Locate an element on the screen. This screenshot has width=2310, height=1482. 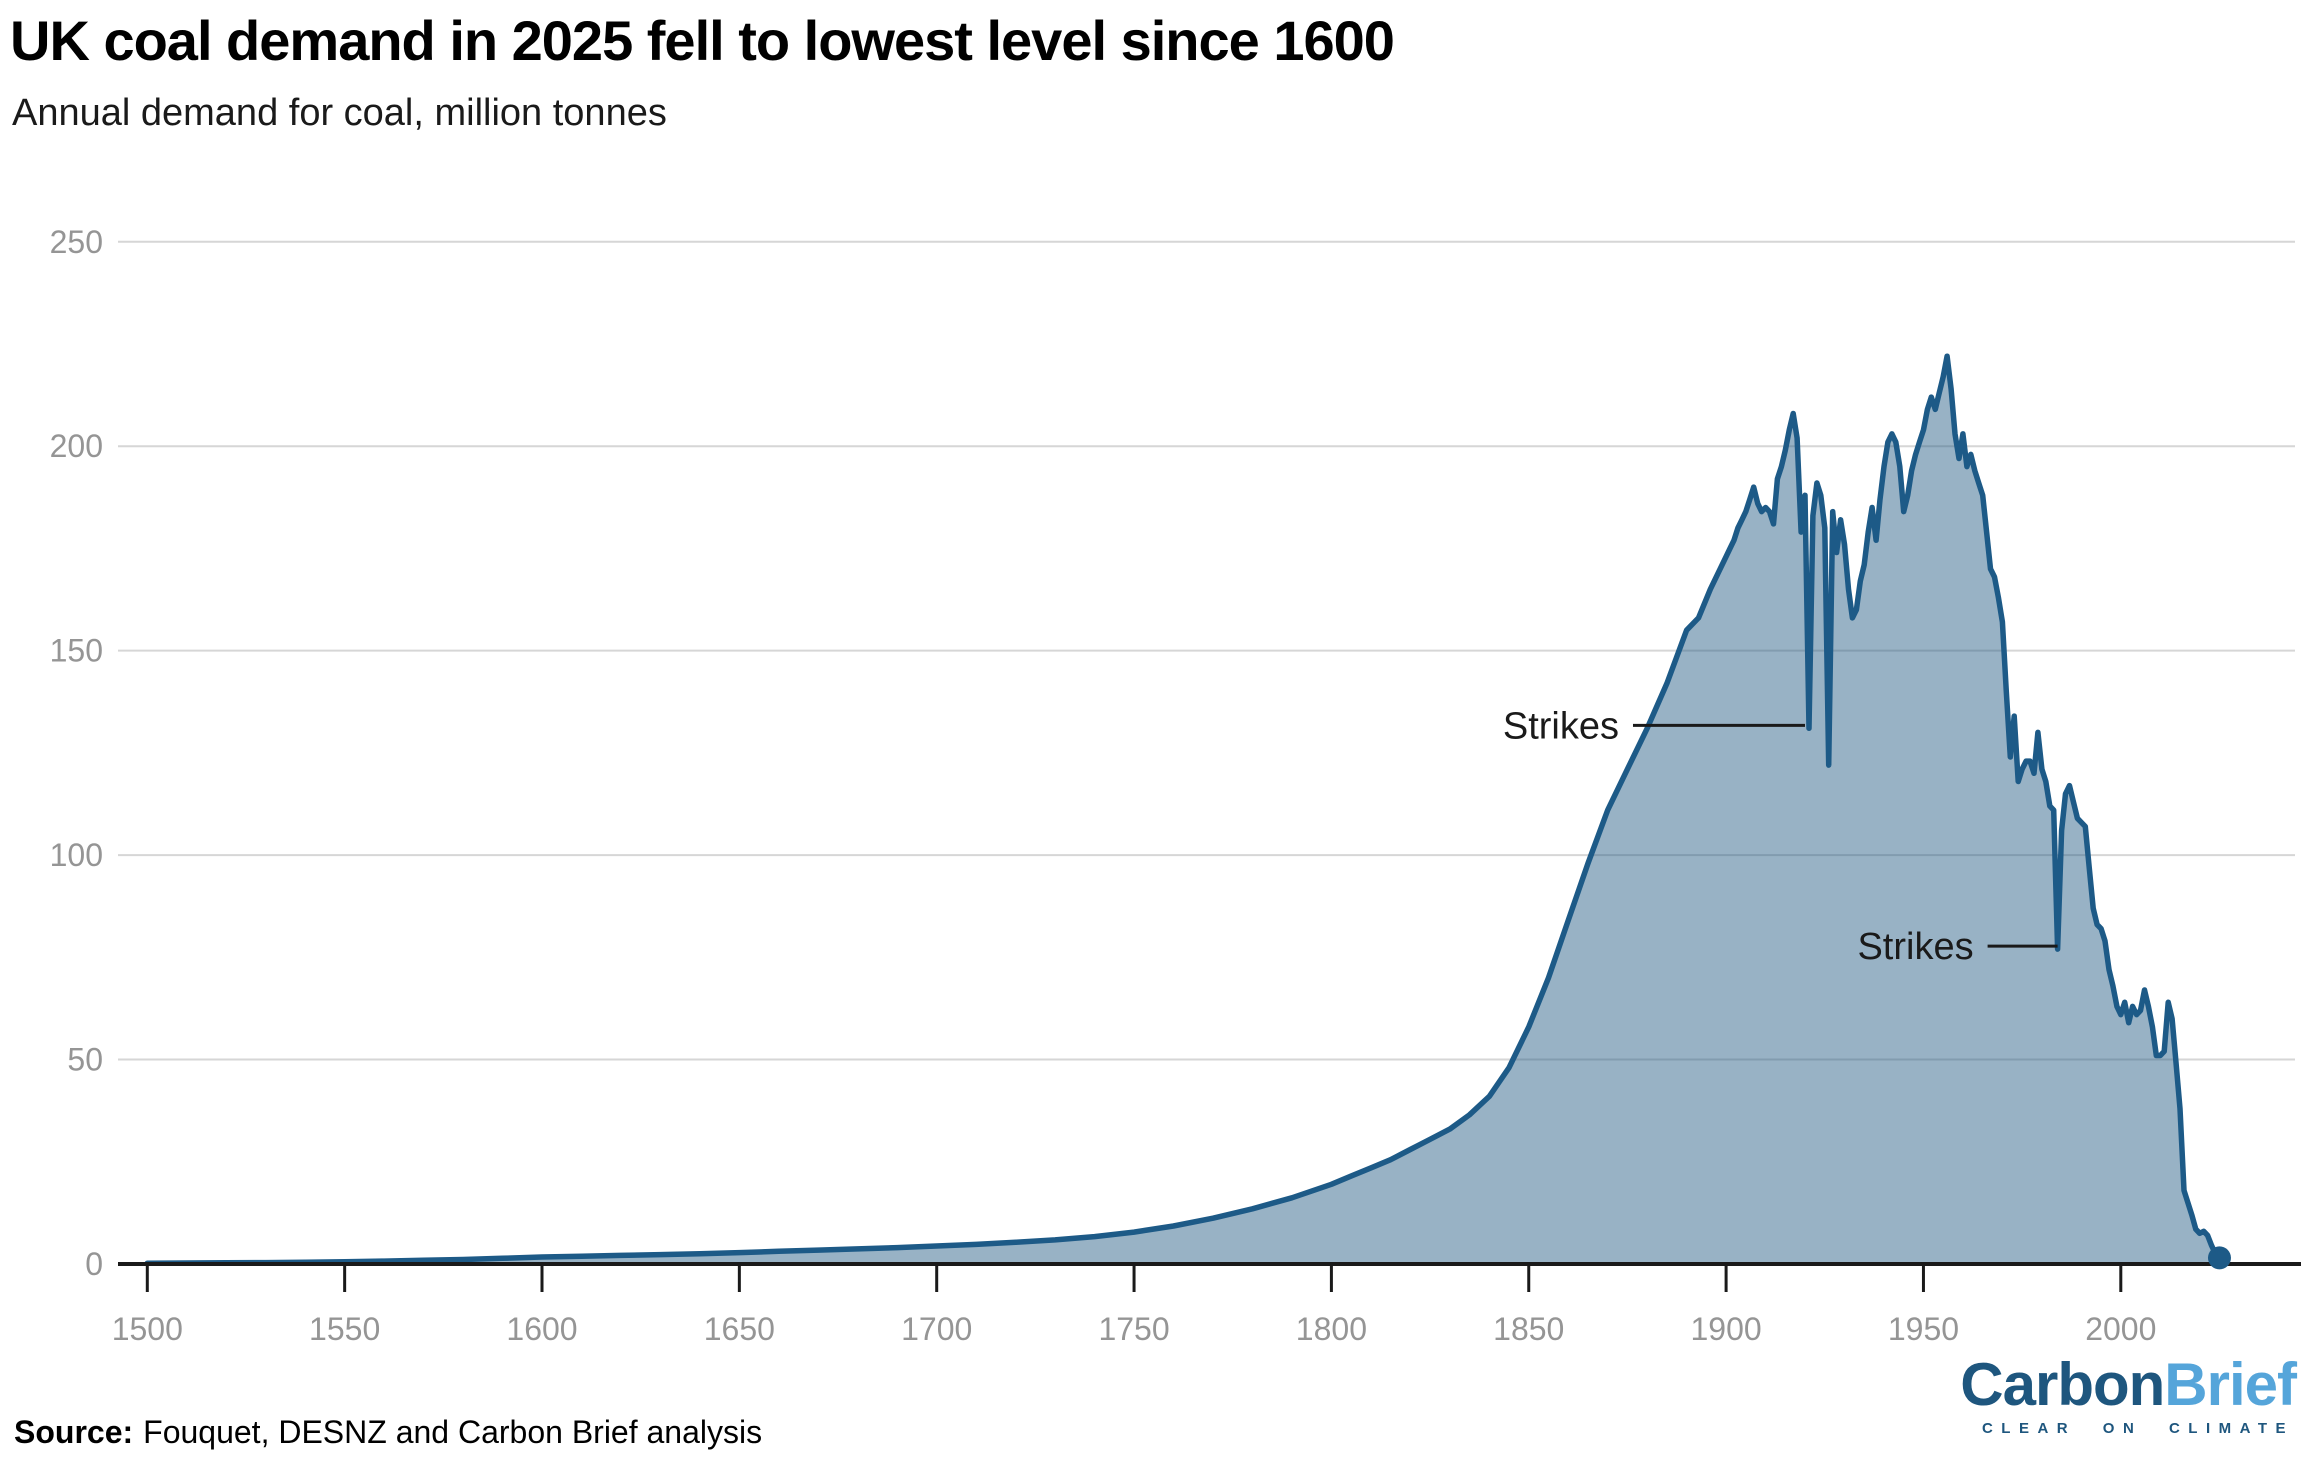
source-label: Source: is located at coordinates (74, 1432).